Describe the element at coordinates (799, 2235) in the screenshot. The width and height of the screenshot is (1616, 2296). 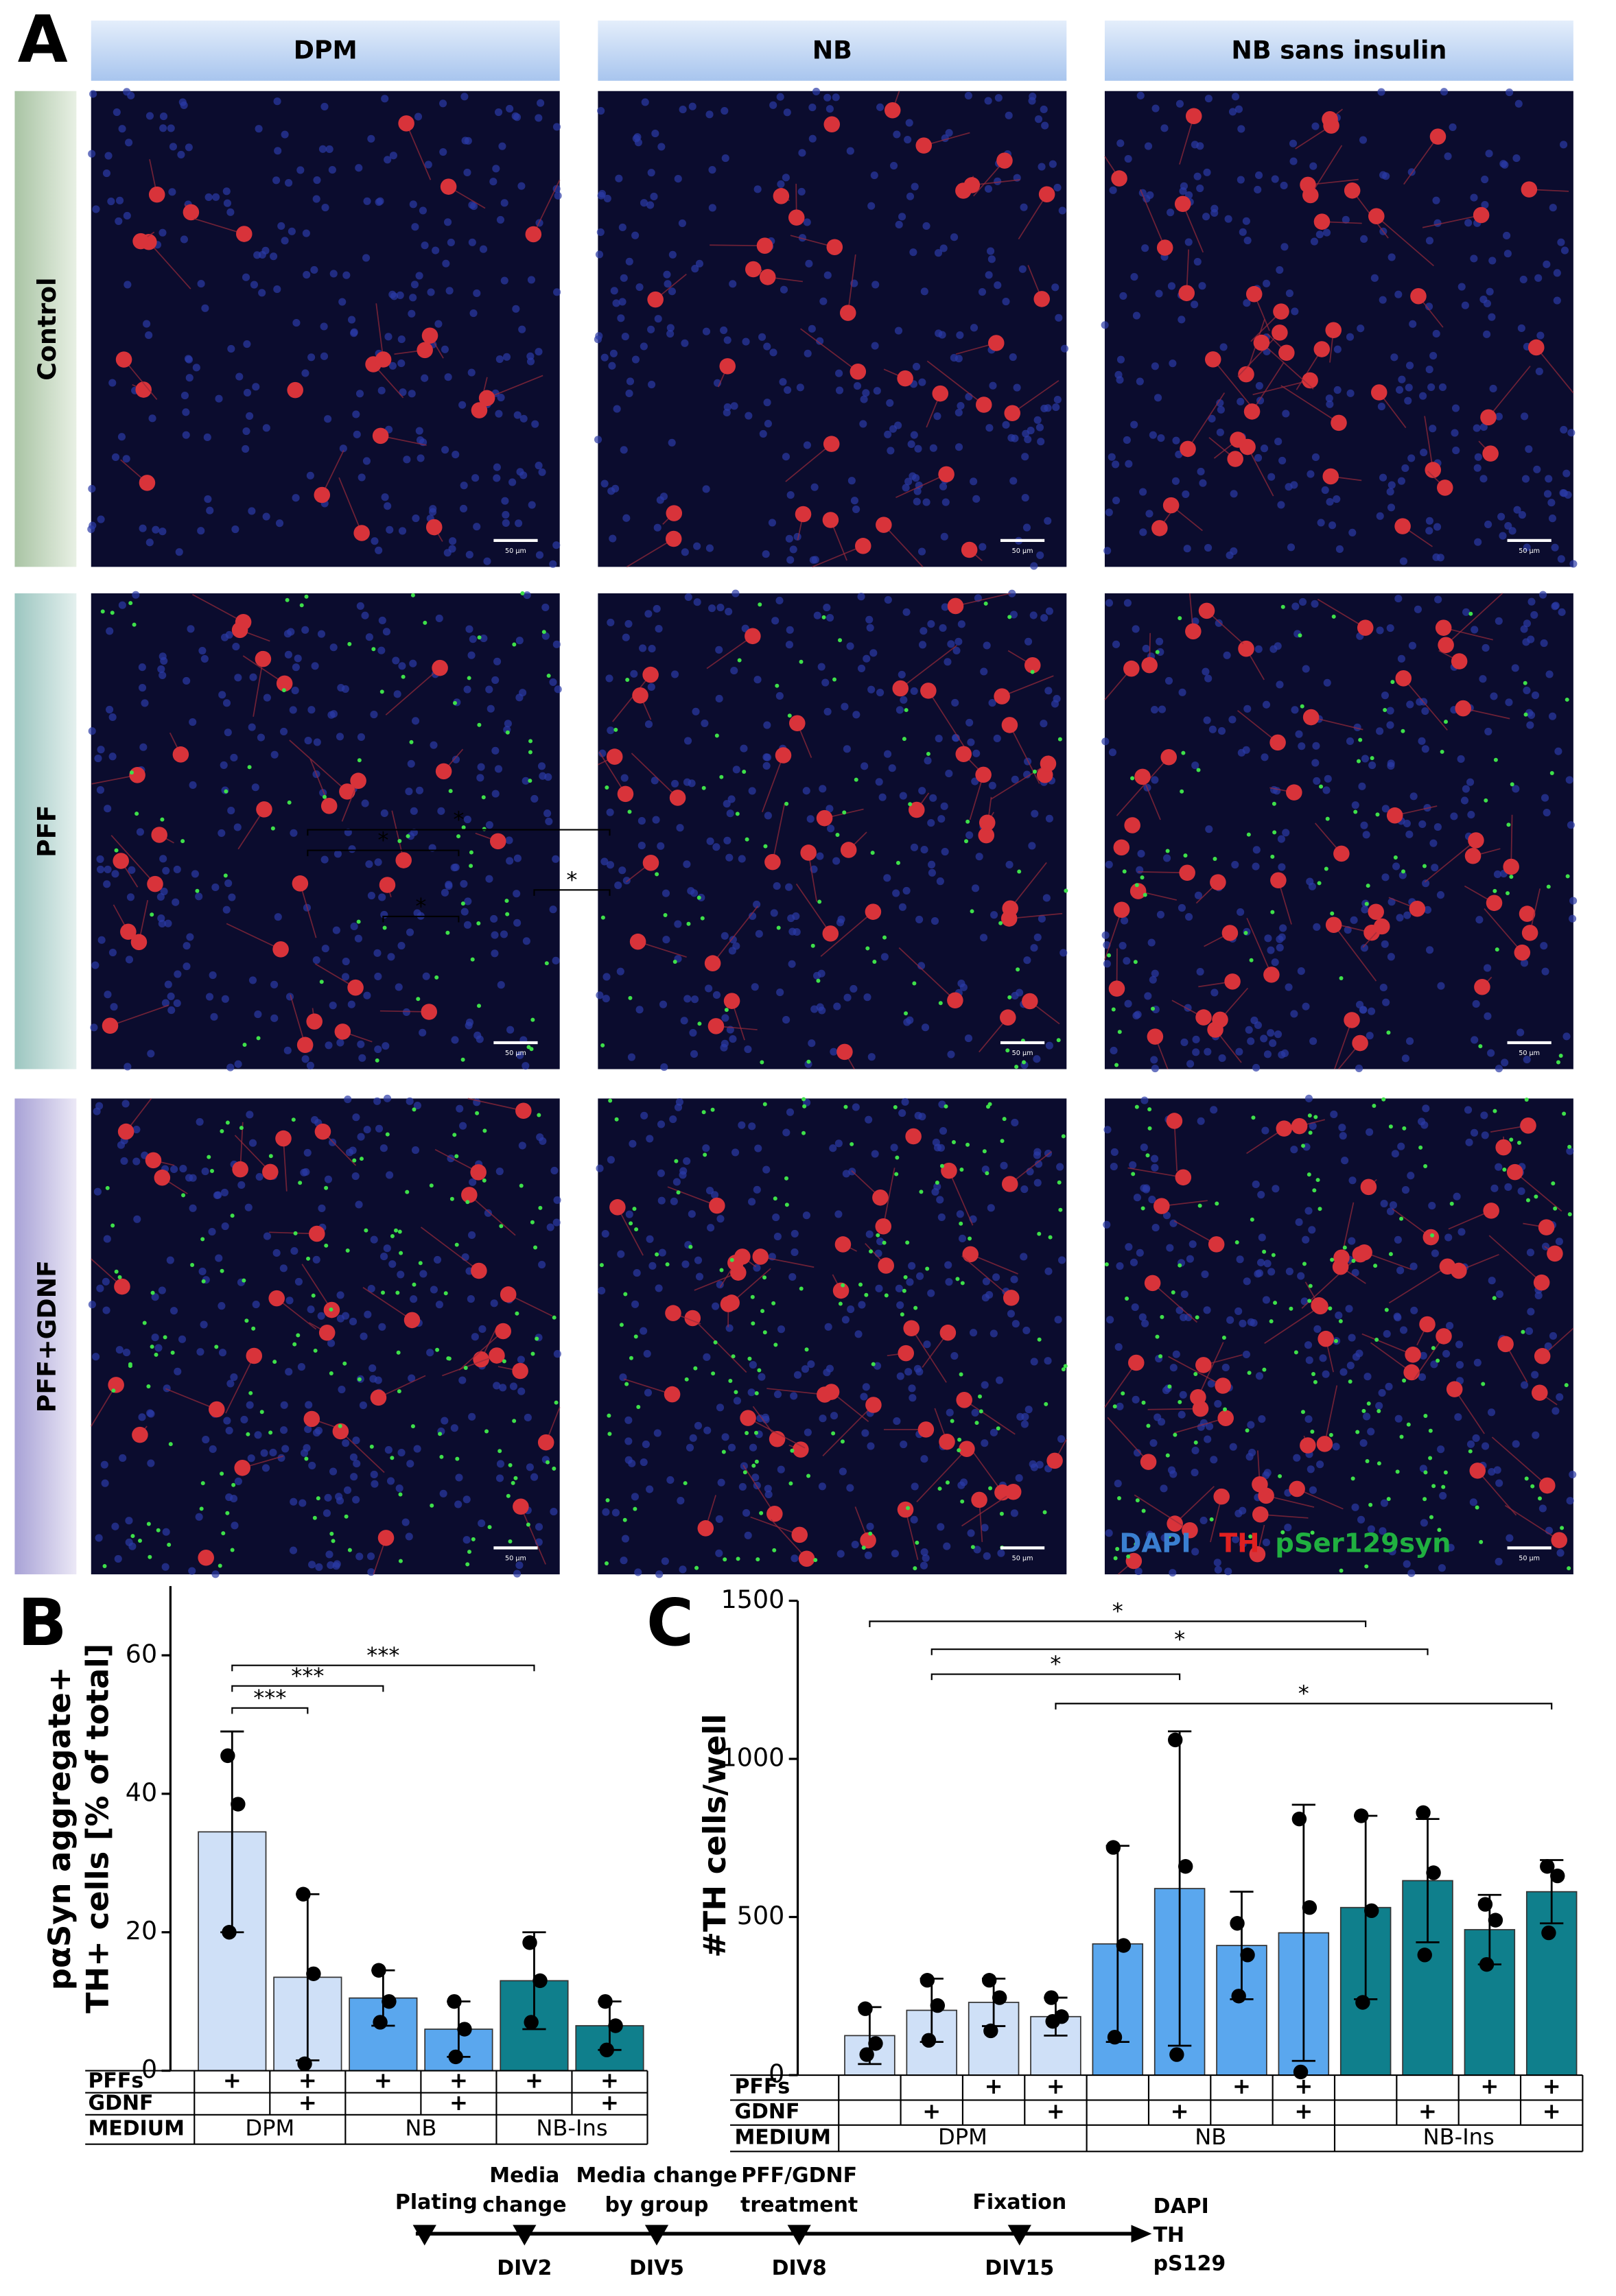
I see `timeline-marker` at that location.